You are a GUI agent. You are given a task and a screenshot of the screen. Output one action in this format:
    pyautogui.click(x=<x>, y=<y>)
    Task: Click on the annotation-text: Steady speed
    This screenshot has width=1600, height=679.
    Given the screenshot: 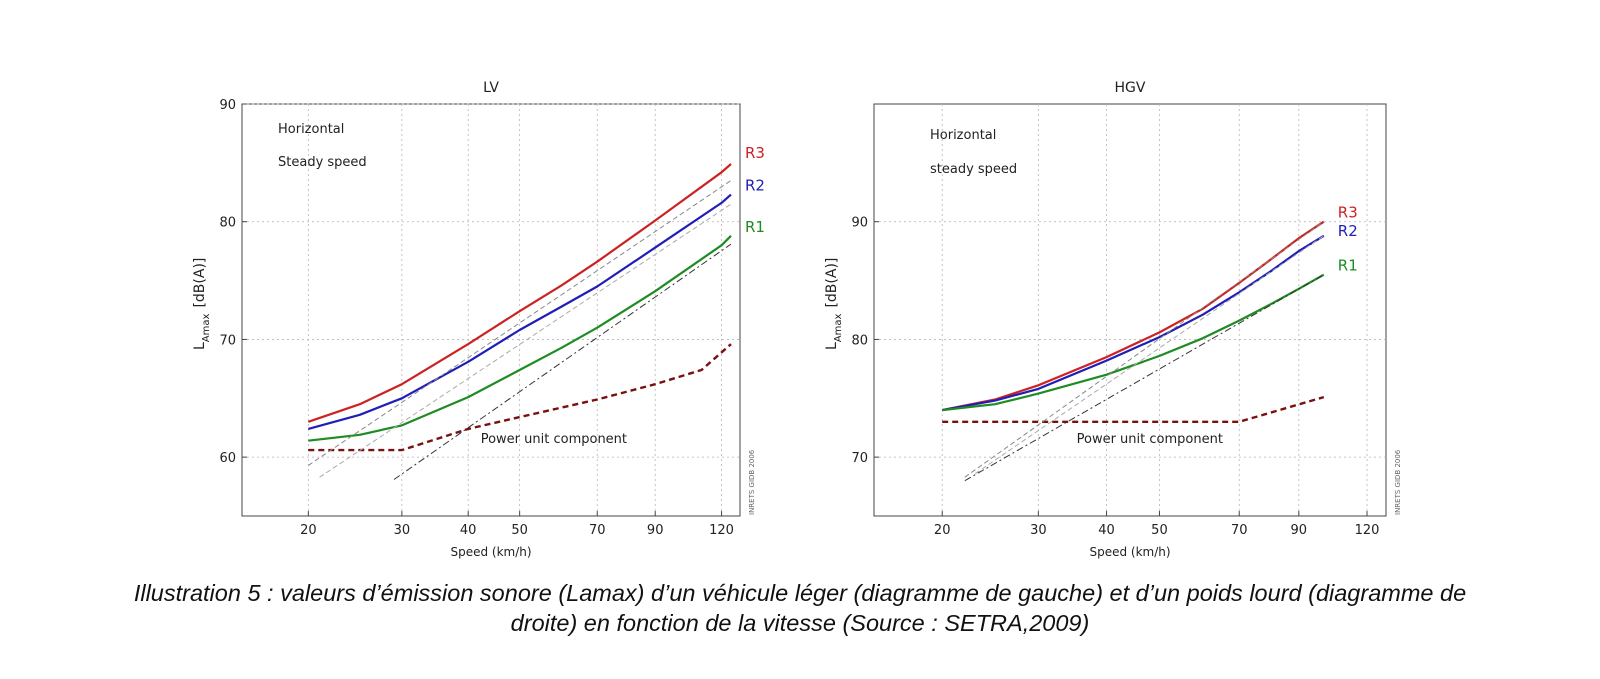 What is the action you would take?
    pyautogui.click(x=322, y=162)
    